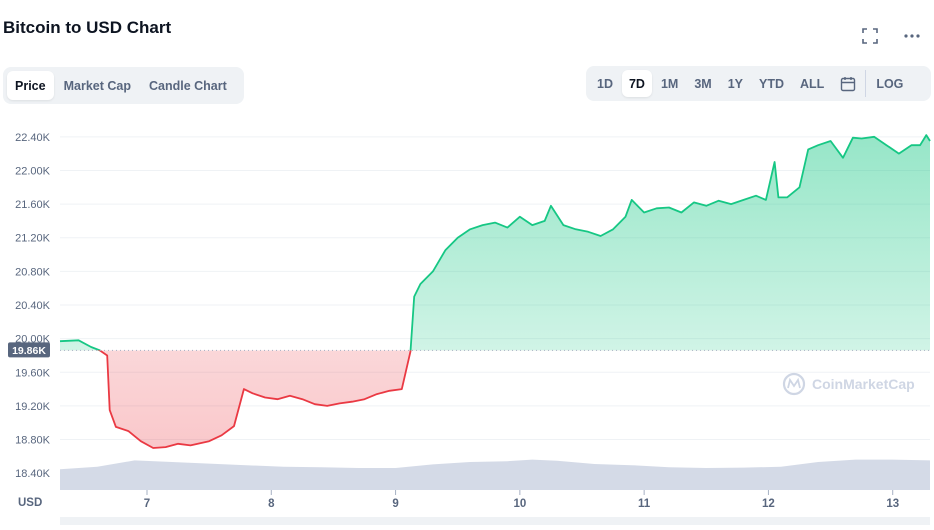 This screenshot has width=934, height=530. Describe the element at coordinates (891, 36) in the screenshot. I see `header-actions` at that location.